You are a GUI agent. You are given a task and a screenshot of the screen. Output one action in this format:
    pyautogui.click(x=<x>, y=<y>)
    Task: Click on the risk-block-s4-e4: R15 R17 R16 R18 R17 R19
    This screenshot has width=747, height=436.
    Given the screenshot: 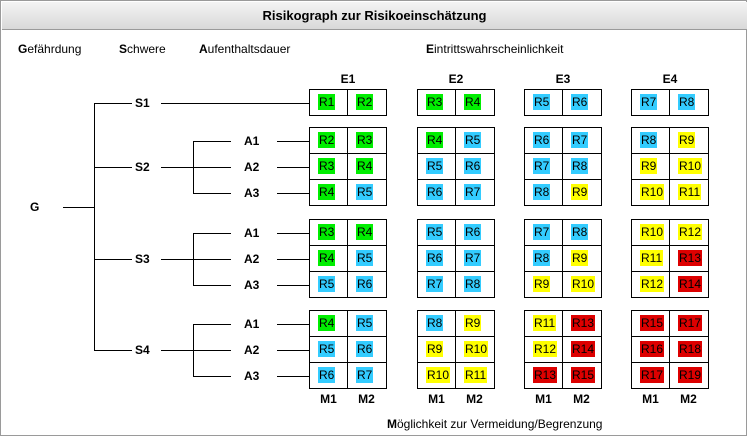 What is the action you would take?
    pyautogui.click(x=670, y=349)
    